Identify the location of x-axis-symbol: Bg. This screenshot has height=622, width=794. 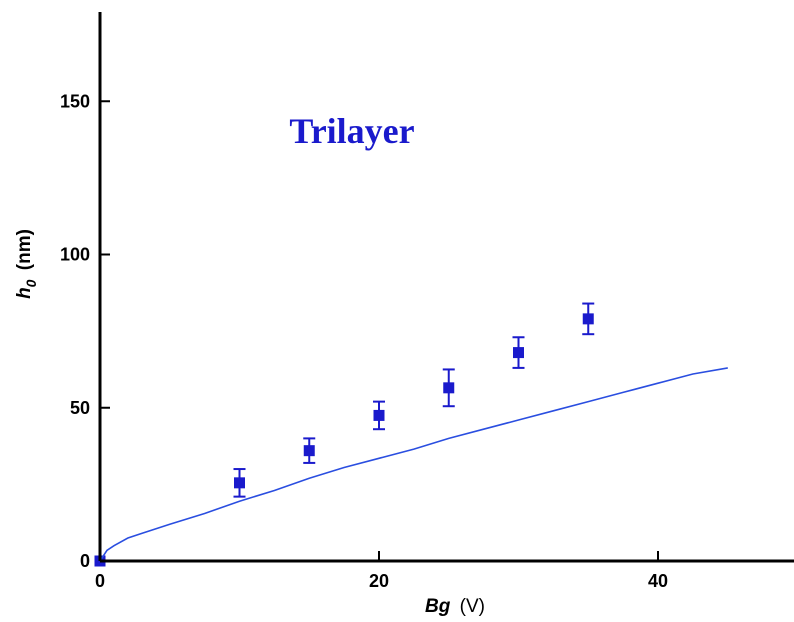
(438, 606).